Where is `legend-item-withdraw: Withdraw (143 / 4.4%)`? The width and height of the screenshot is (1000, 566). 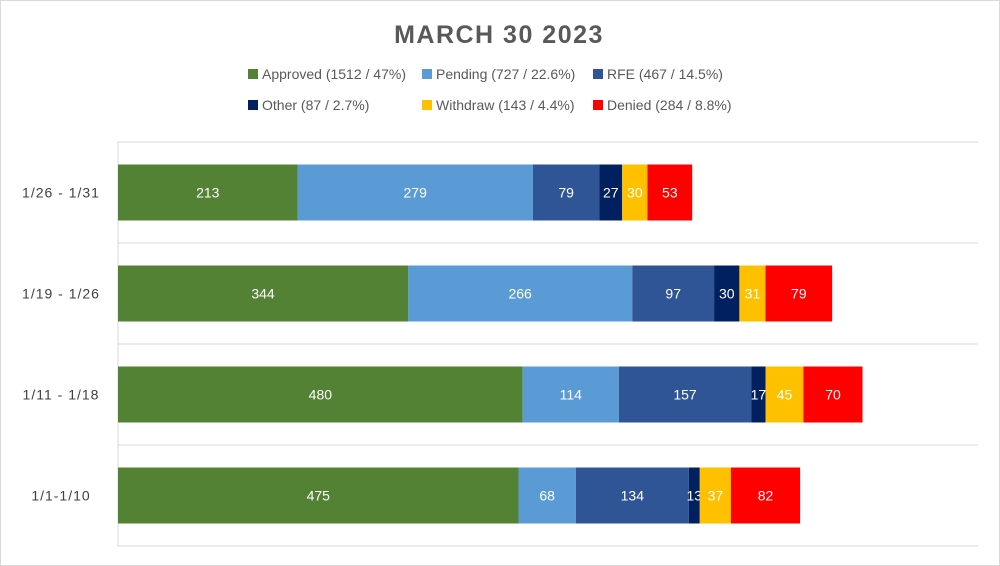 legend-item-withdraw: Withdraw (143 / 4.4%) is located at coordinates (498, 105).